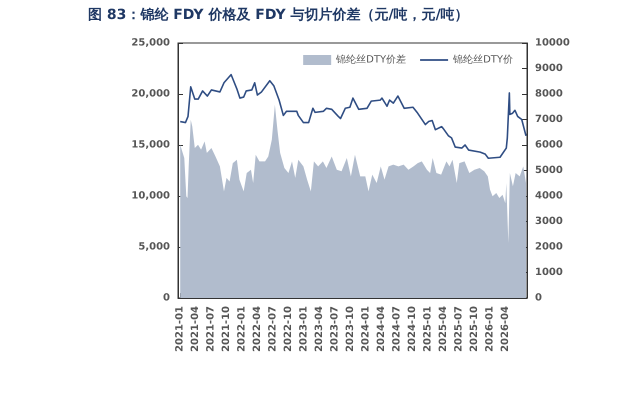  Describe the element at coordinates (350, 329) in the screenshot. I see `x-tick-label: 2023-10` at that location.